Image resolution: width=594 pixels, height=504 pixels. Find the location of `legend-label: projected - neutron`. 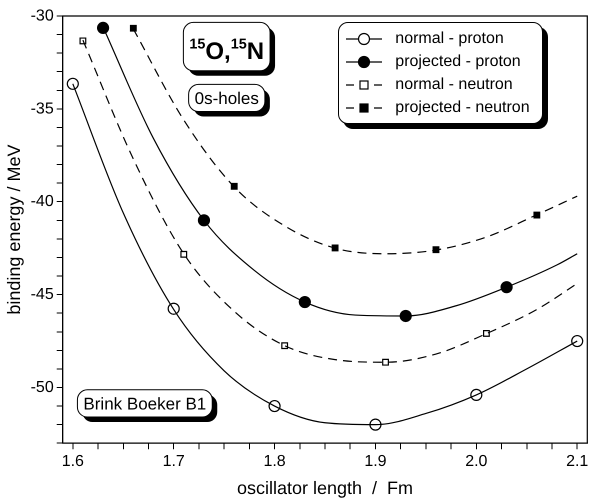

legend-label: projected - neutron is located at coordinates (462, 107).